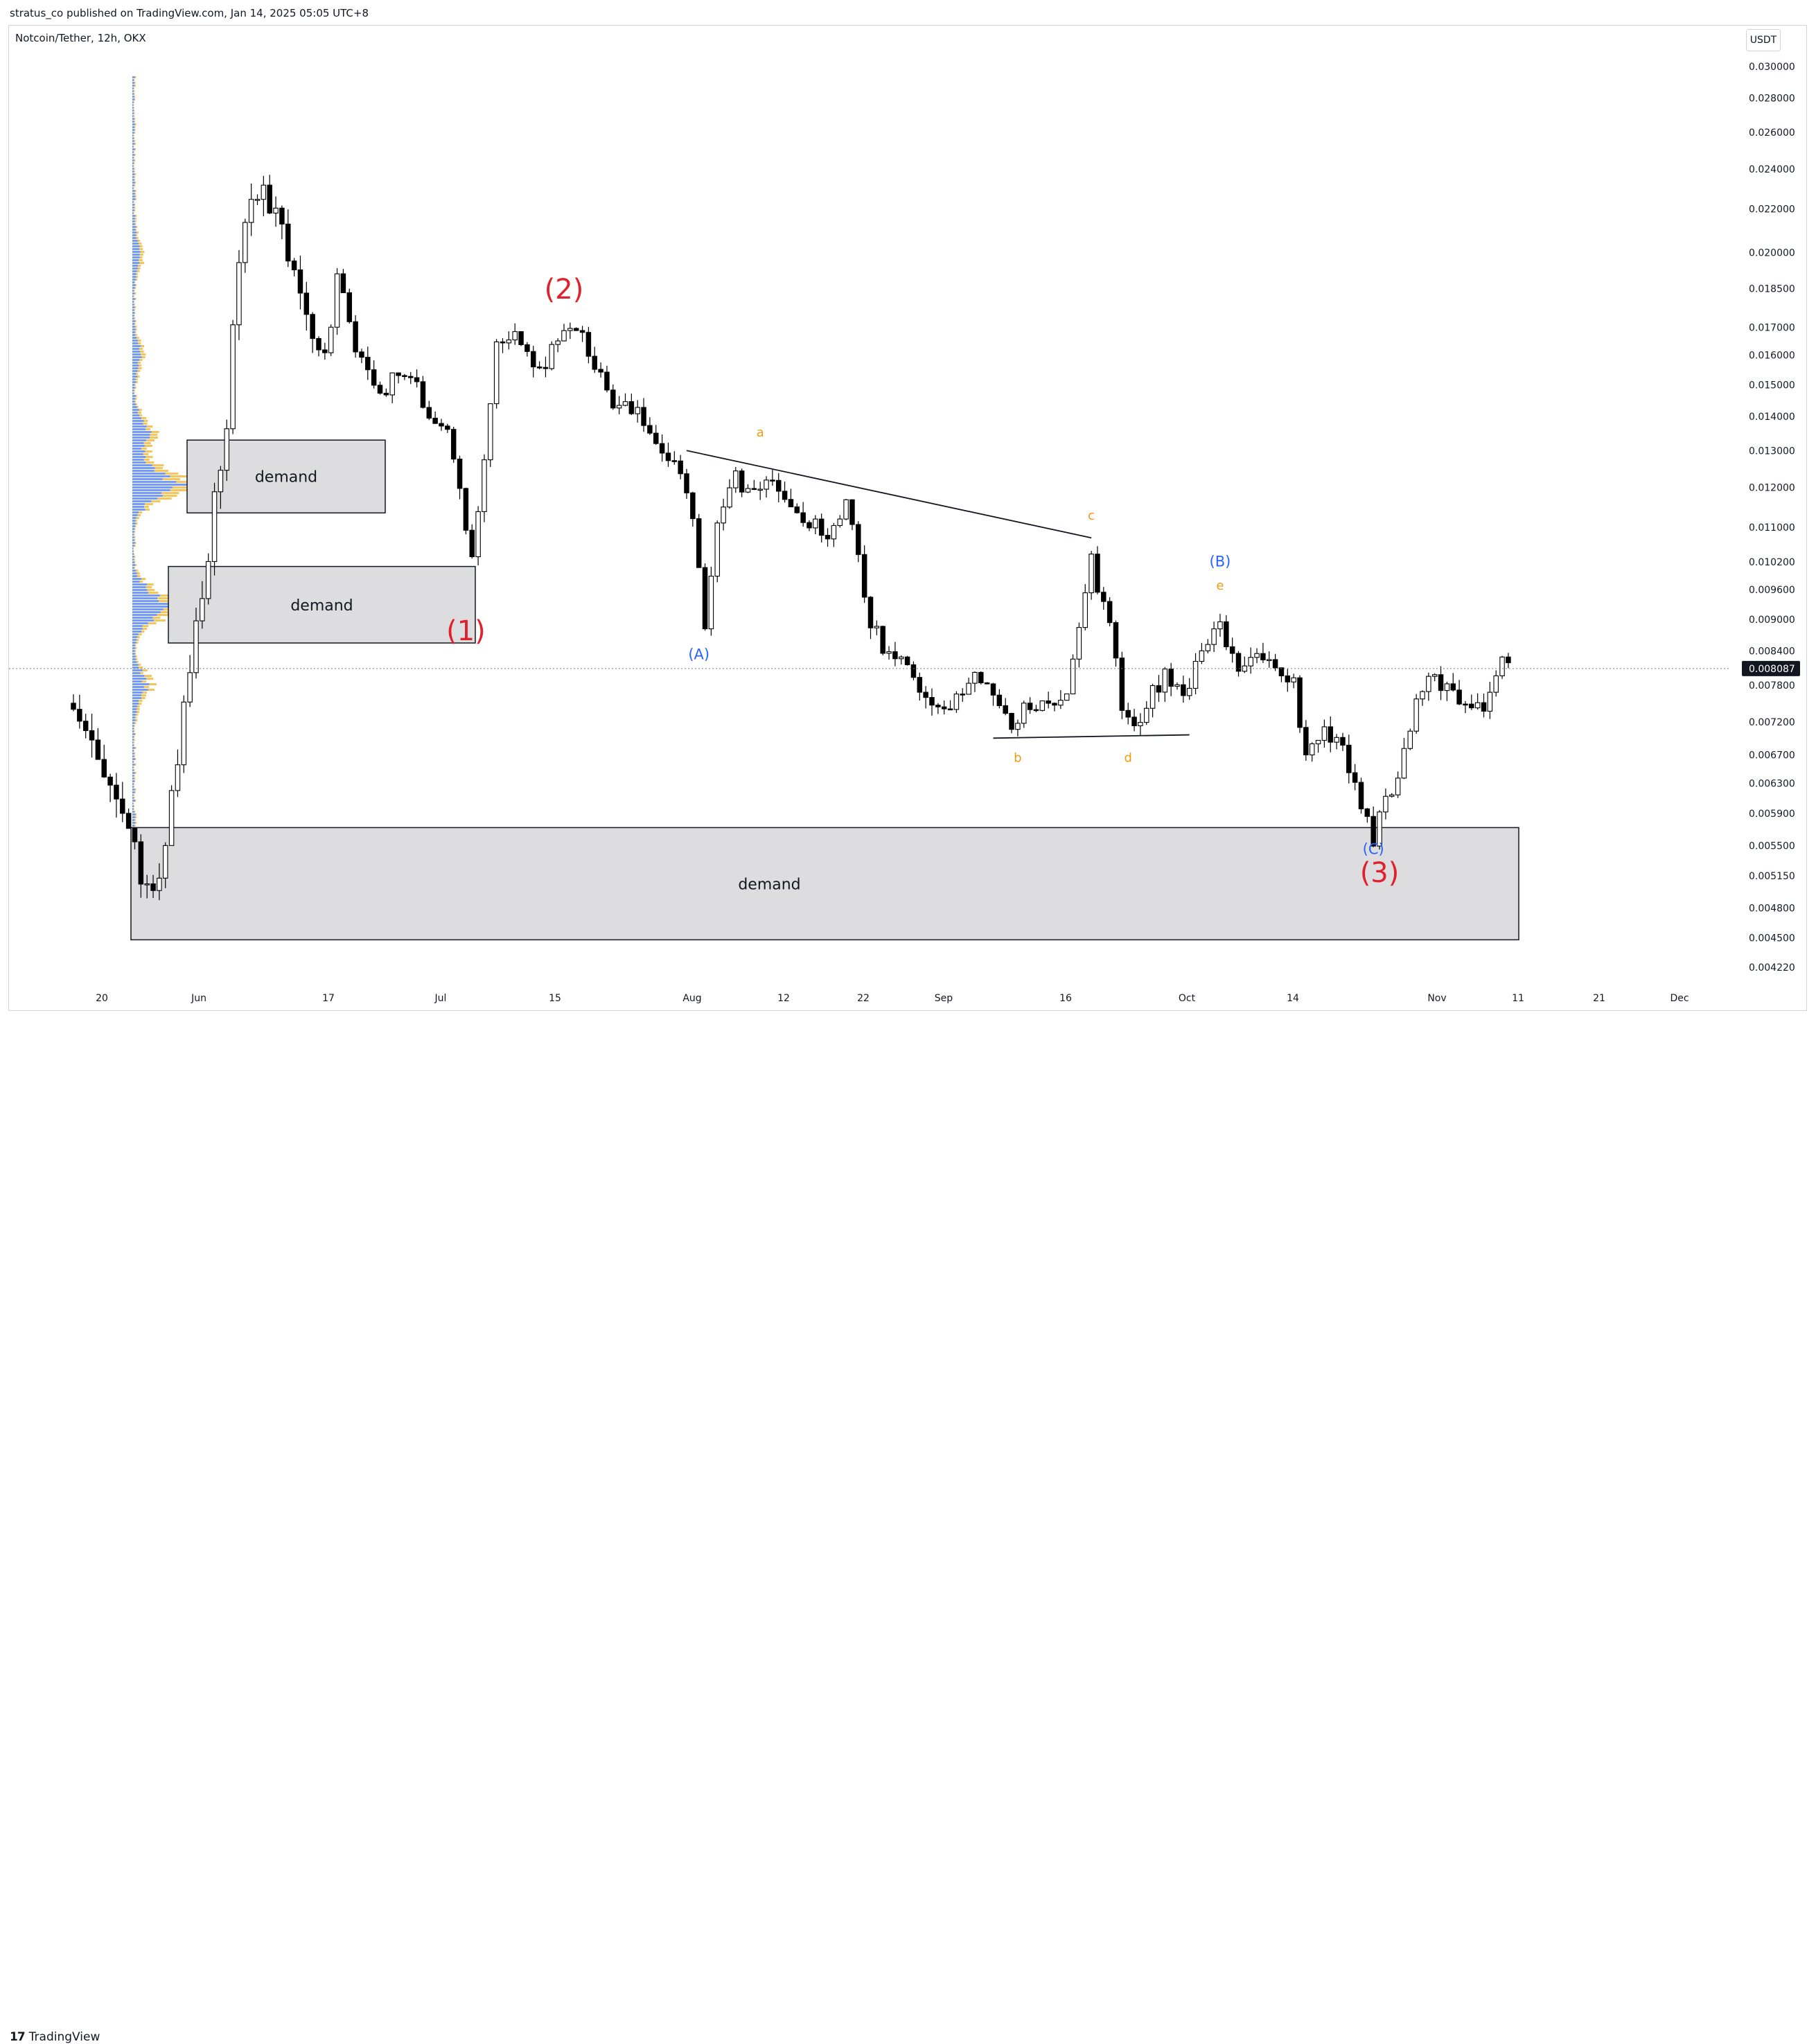 Image resolution: width=1816 pixels, height=2044 pixels. What do you see at coordinates (938, 594) in the screenshot?
I see `trendlines` at bounding box center [938, 594].